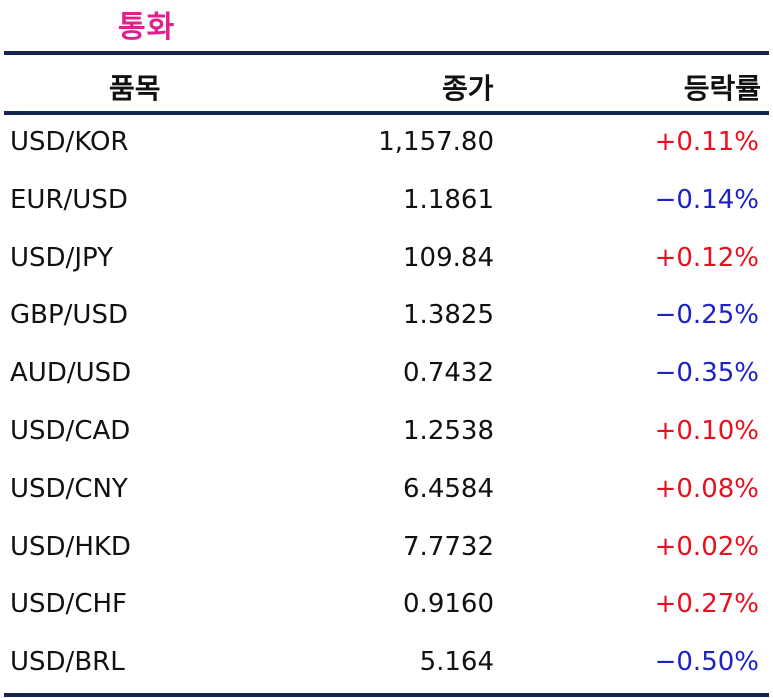  Describe the element at coordinates (386, 202) in the screenshot. I see `table-row: EUR/USD 1.1861 −0.14%` at that location.